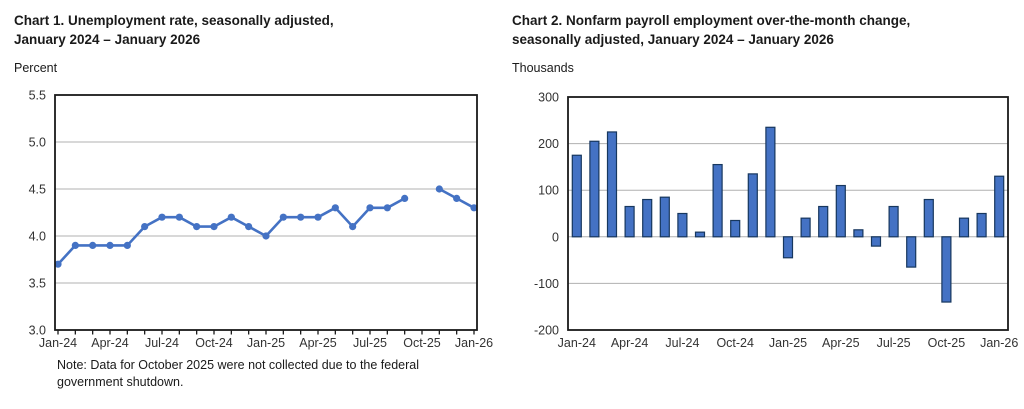 Image resolution: width=1024 pixels, height=409 pixels. What do you see at coordinates (543, 68) in the screenshot?
I see `chart-2-unit-label: Thousands` at bounding box center [543, 68].